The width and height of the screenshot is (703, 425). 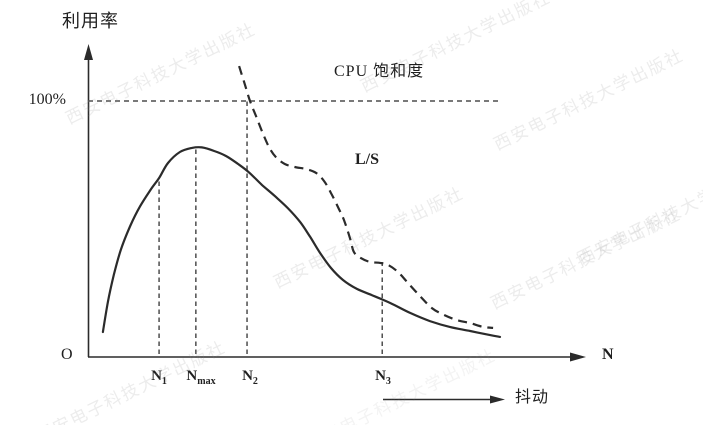 I want to click on x-tick-n2-base: N, so click(x=247, y=376).